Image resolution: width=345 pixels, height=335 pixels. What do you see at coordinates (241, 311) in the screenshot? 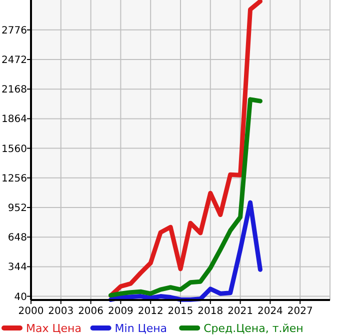
I see `x-tick-label: 2021` at bounding box center [241, 311].